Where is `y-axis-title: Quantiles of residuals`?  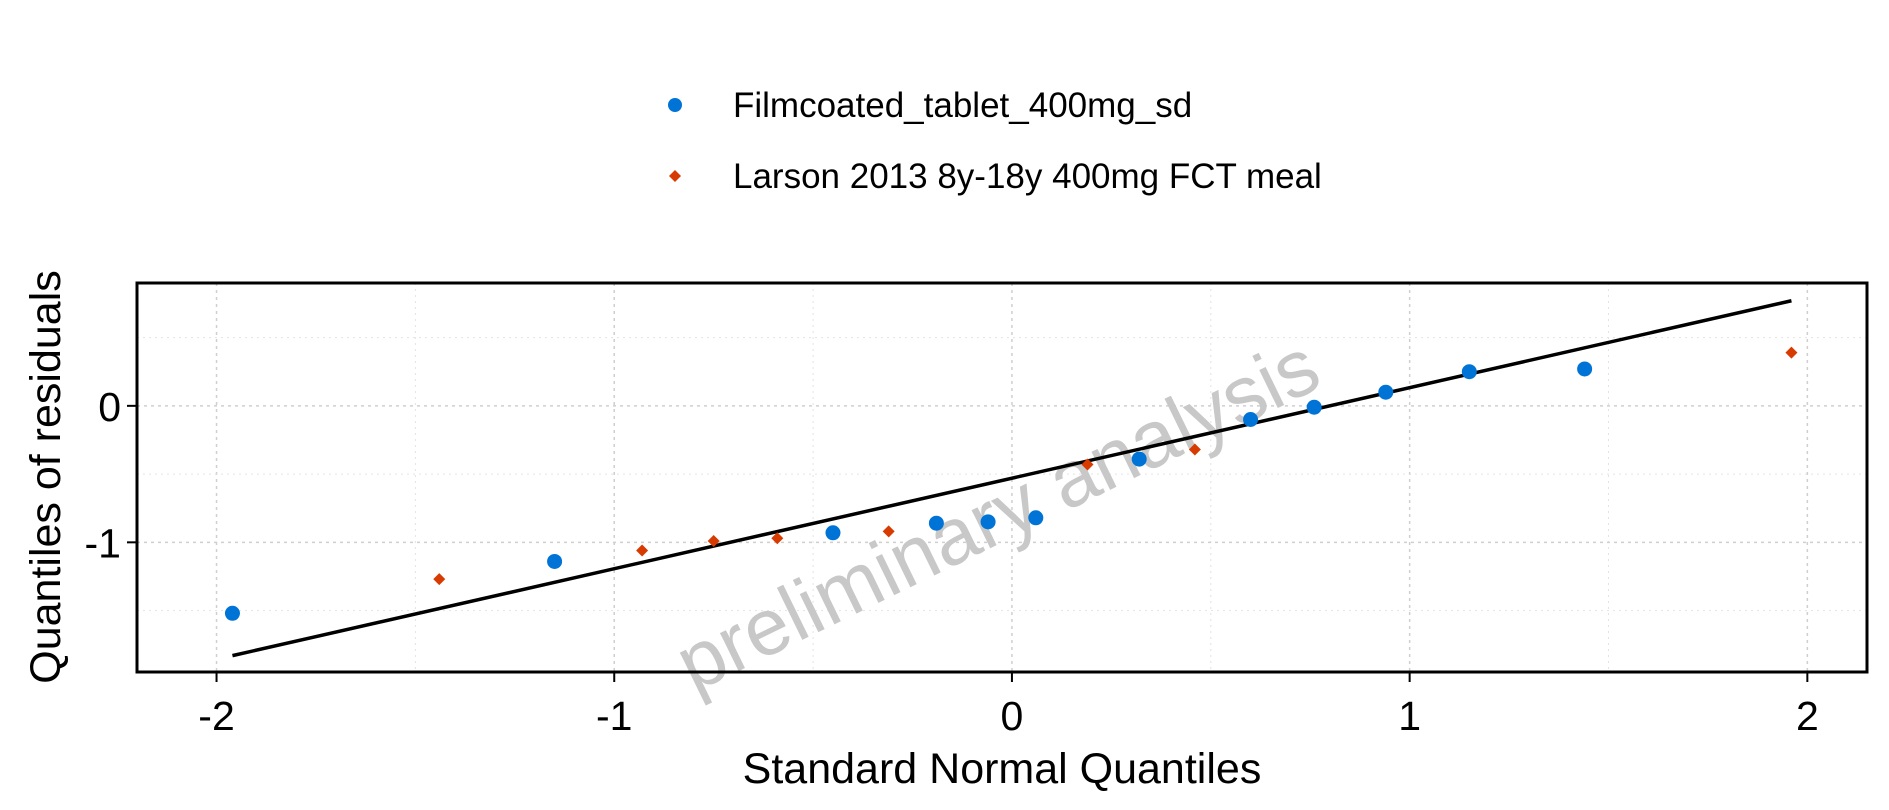
y-axis-title: Quantiles of residuals is located at coordinates (46, 477).